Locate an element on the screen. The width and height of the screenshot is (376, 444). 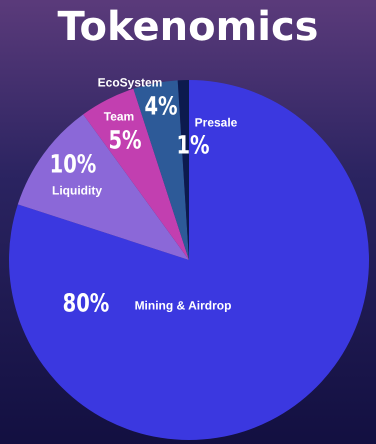
data-label: 4% is located at coordinates (161, 107).